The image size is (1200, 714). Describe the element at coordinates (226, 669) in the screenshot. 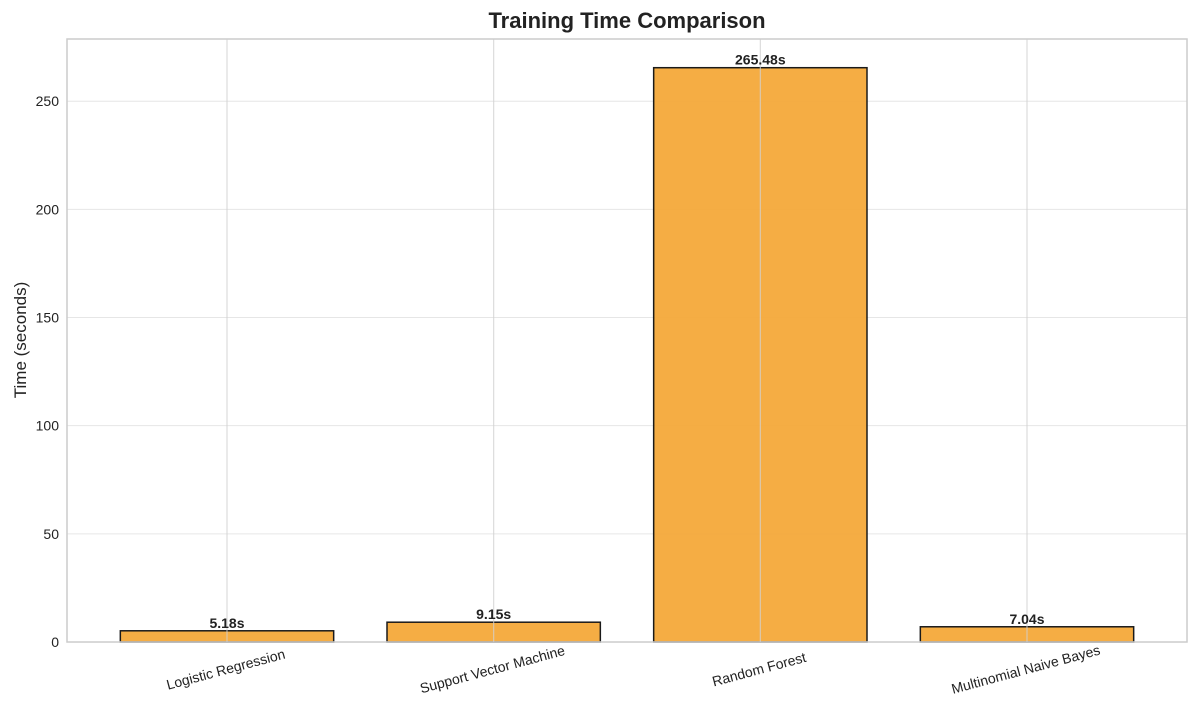

I see `x-tick-label: Logistic Regression` at that location.